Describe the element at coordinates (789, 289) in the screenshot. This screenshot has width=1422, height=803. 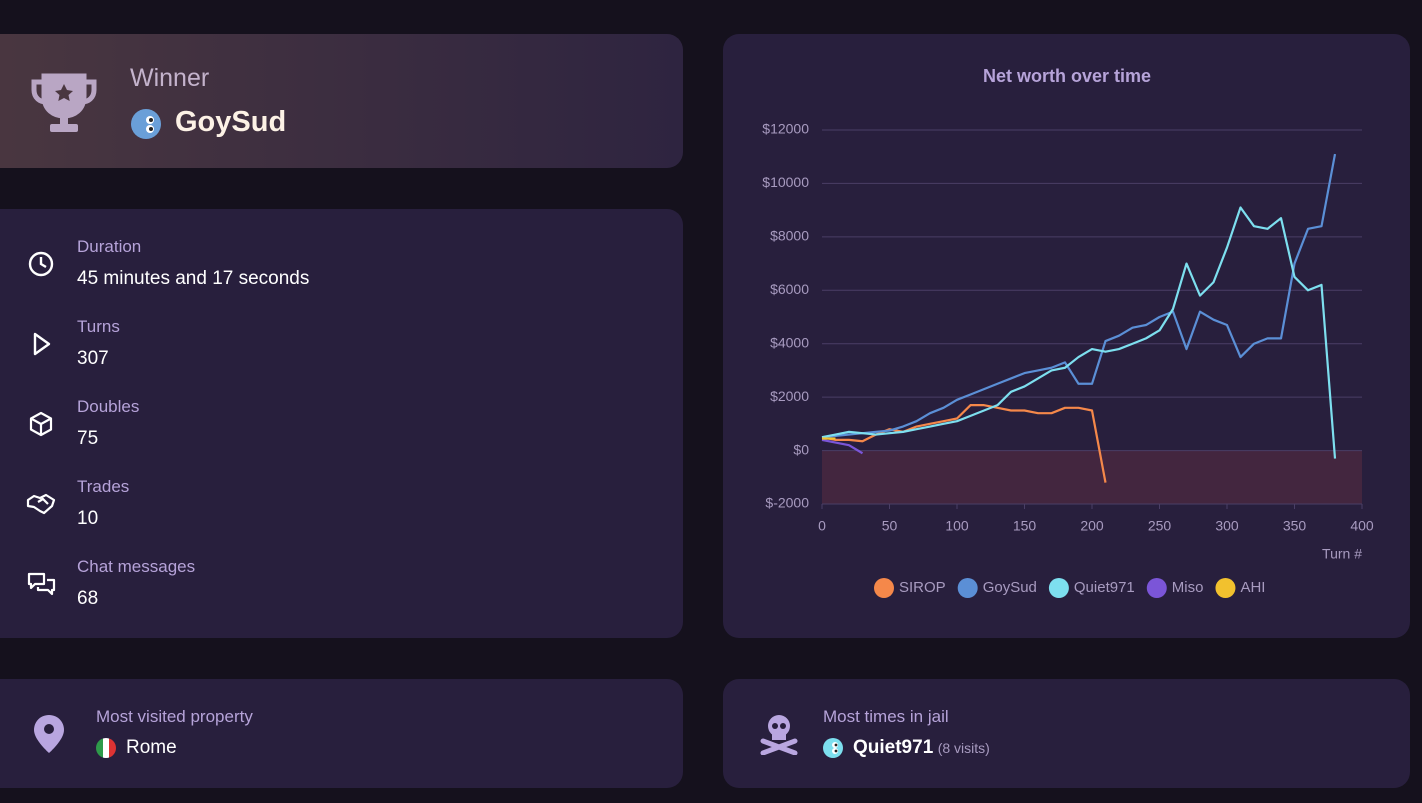
I see `y-tick-label: $6000` at that location.